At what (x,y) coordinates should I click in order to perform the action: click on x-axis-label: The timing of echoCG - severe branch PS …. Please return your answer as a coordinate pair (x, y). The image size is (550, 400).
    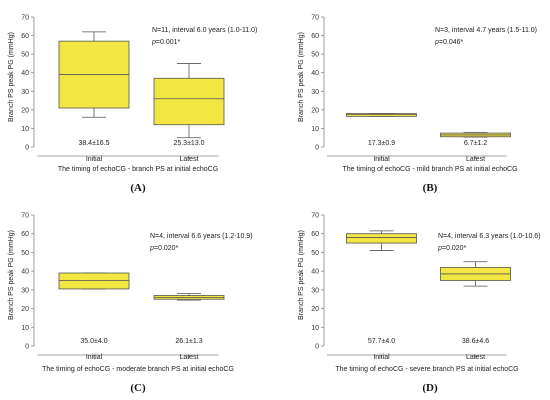
    Looking at the image, I should click on (426, 369).